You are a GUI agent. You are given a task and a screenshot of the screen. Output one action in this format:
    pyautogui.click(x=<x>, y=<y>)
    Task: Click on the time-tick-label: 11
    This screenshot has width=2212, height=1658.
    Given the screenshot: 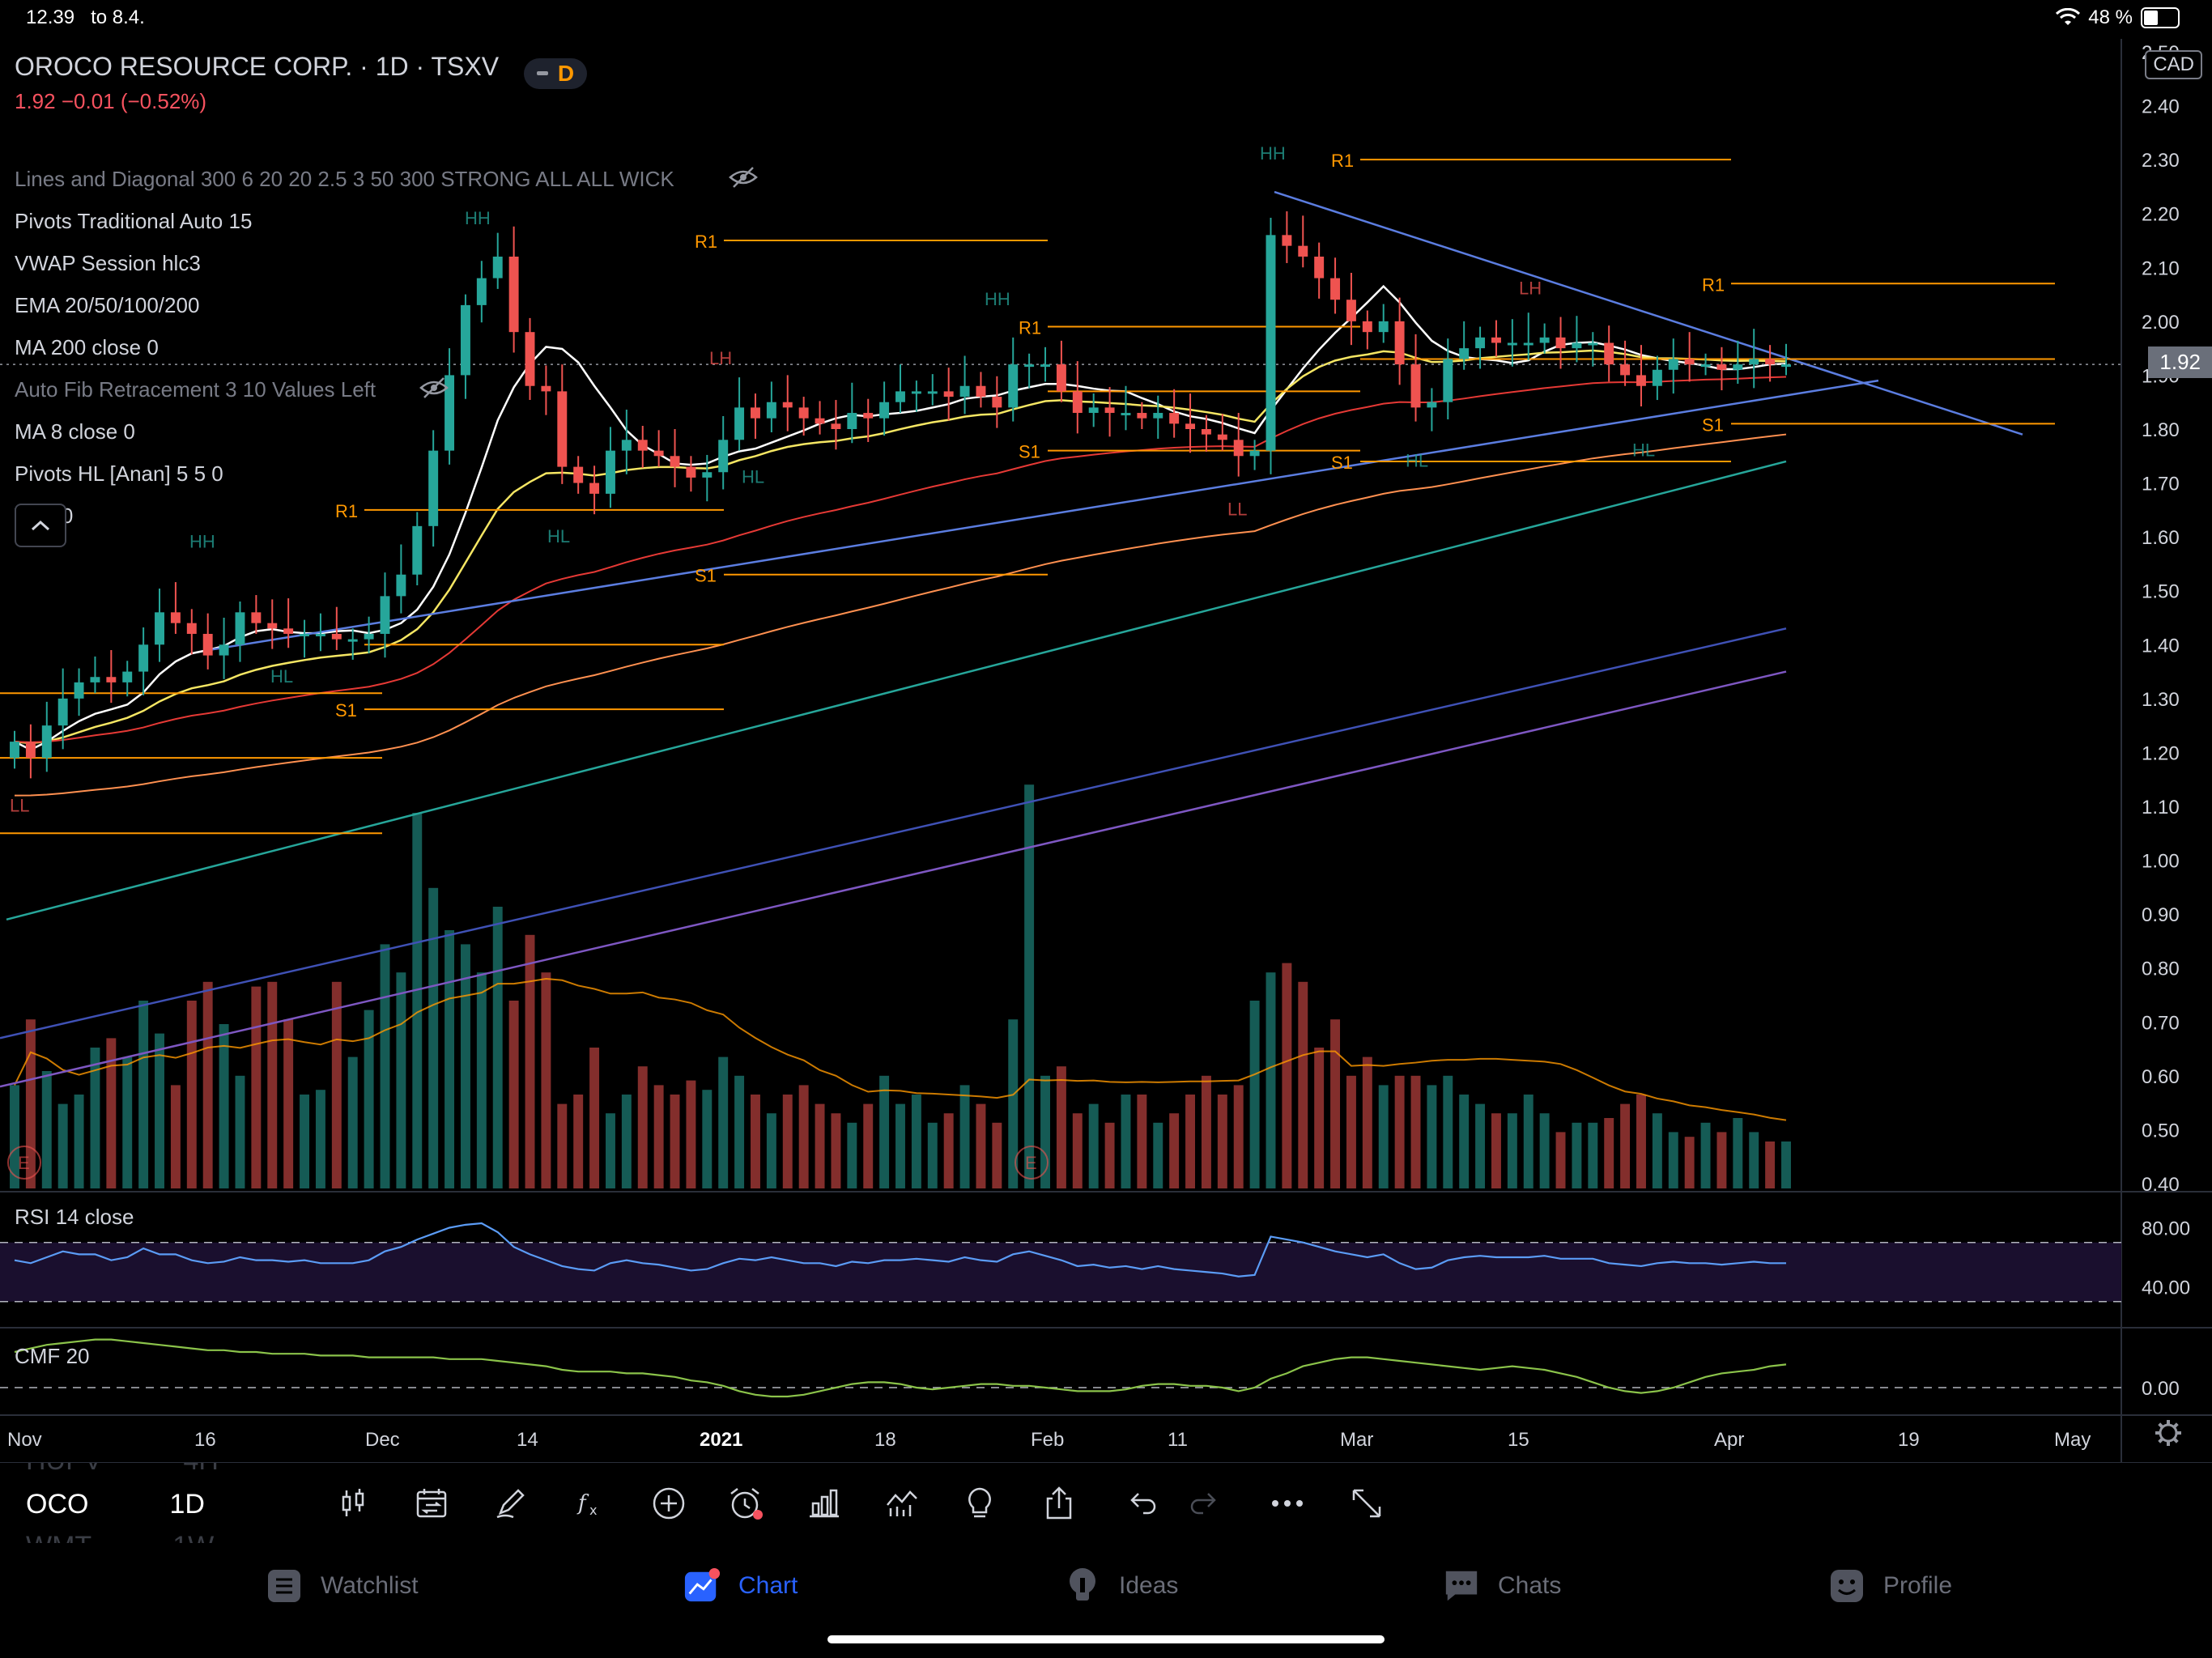 What is the action you would take?
    pyautogui.click(x=1178, y=1440)
    